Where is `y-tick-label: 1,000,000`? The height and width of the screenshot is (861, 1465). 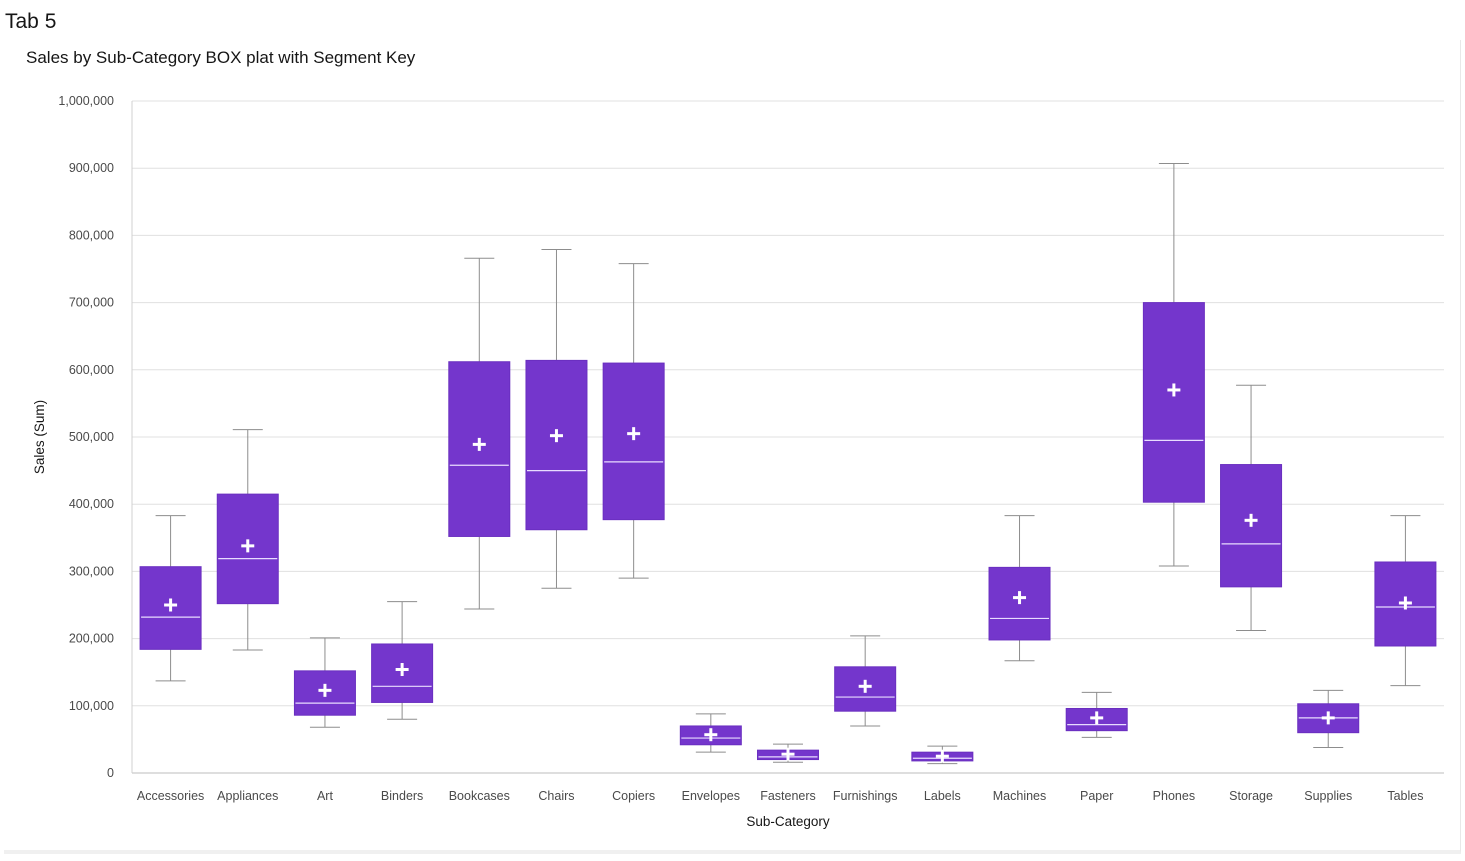 y-tick-label: 1,000,000 is located at coordinates (86, 101).